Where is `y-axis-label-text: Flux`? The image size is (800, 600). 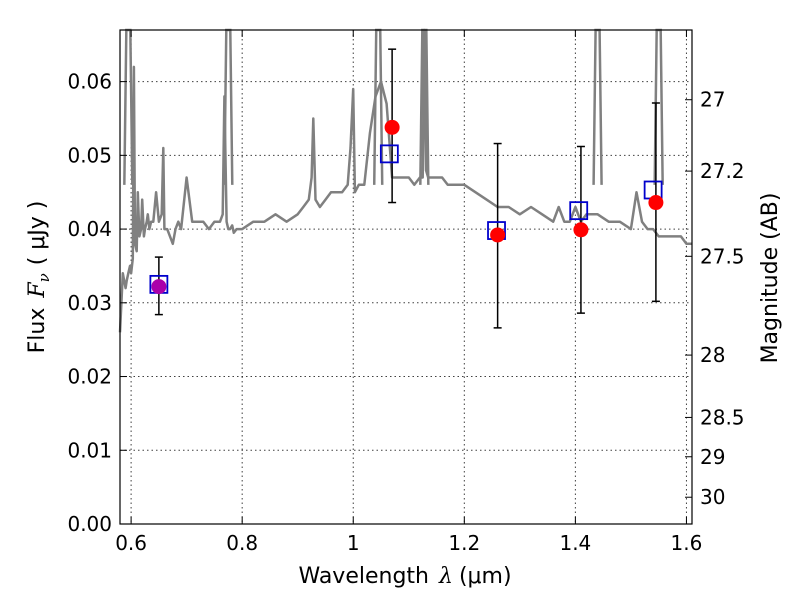 y-axis-label-text: Flux is located at coordinates (37, 331).